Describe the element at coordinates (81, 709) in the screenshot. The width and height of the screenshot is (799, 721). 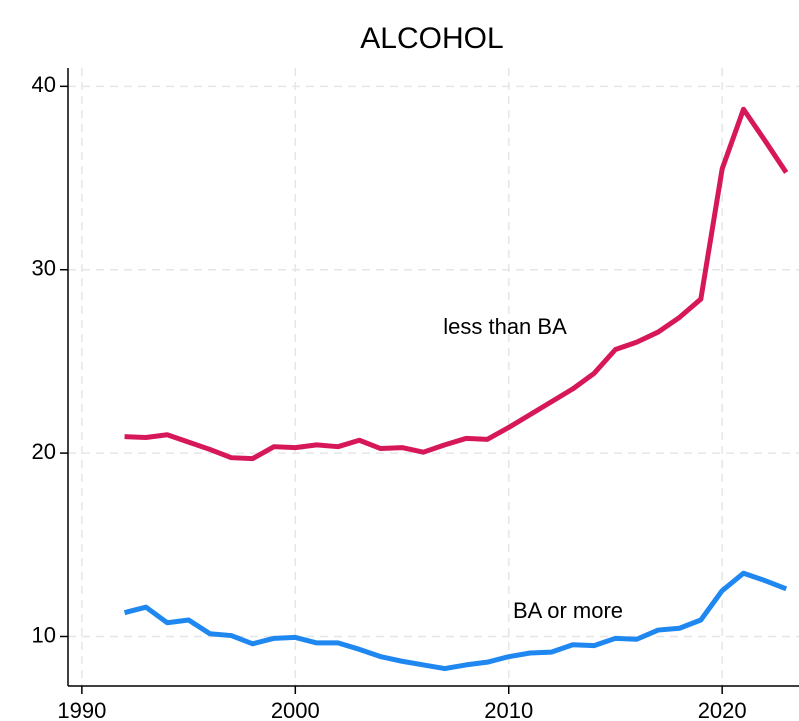
I see `x-tick-label: 1990` at that location.